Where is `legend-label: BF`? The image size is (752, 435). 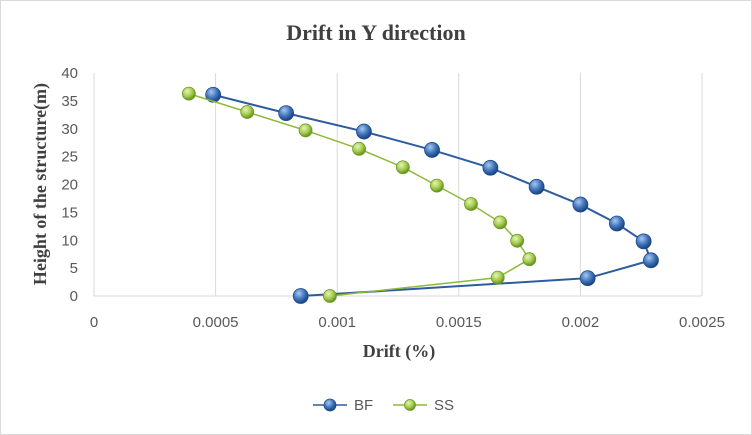
legend-label: BF is located at coordinates (363, 405).